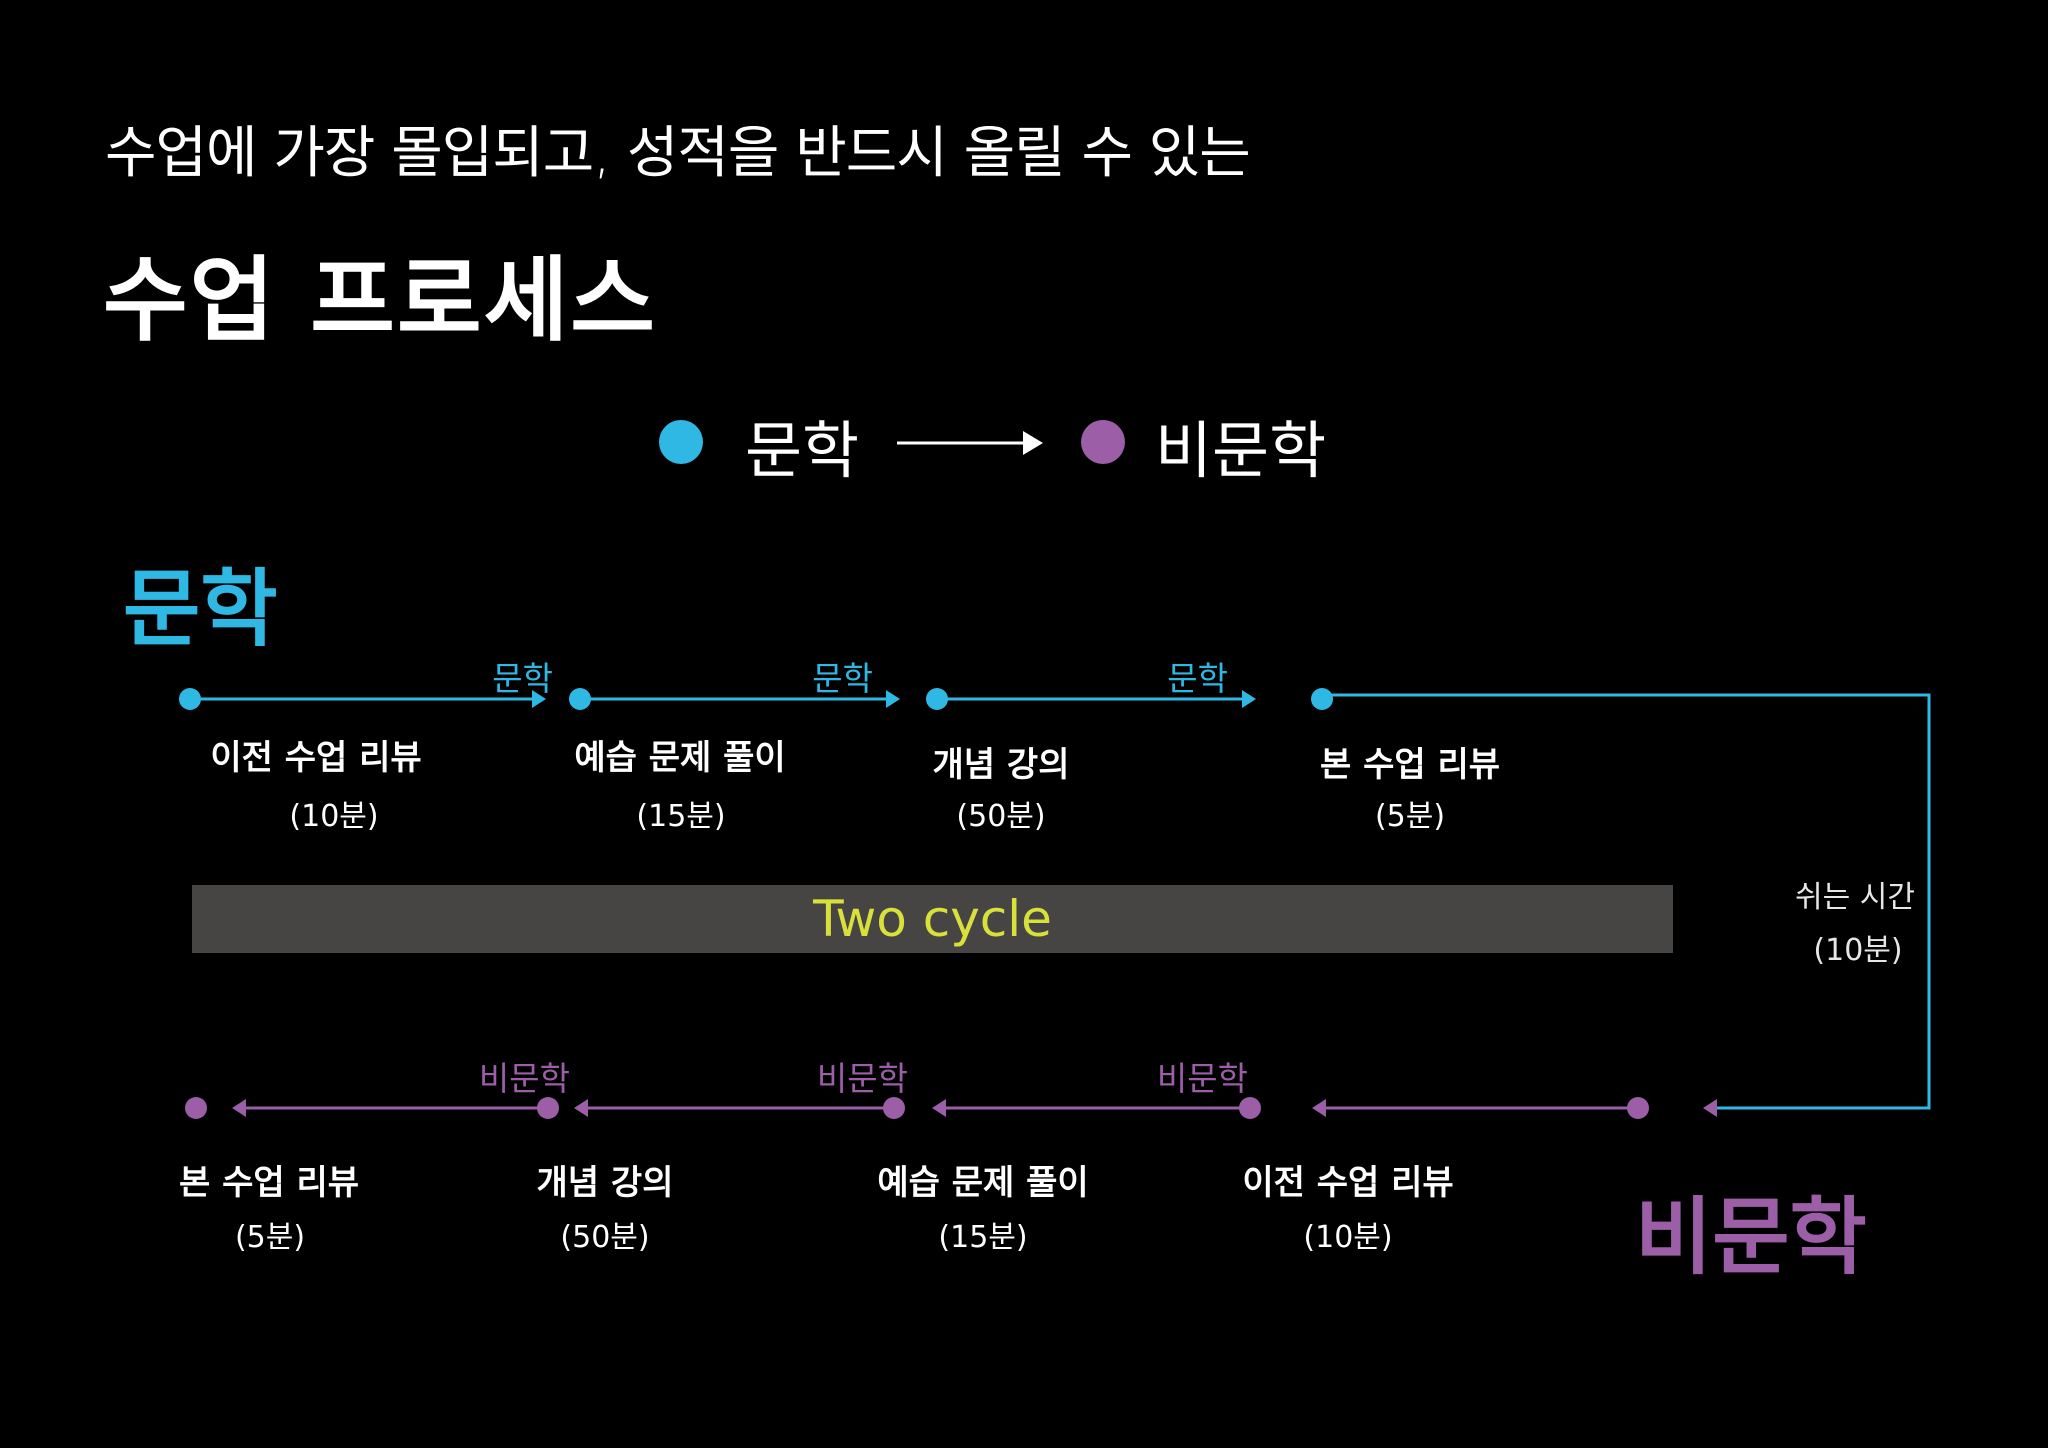 The width and height of the screenshot is (2048, 1448). What do you see at coordinates (1103, 442) in the screenshot?
I see `nonliterature-legend-dot` at bounding box center [1103, 442].